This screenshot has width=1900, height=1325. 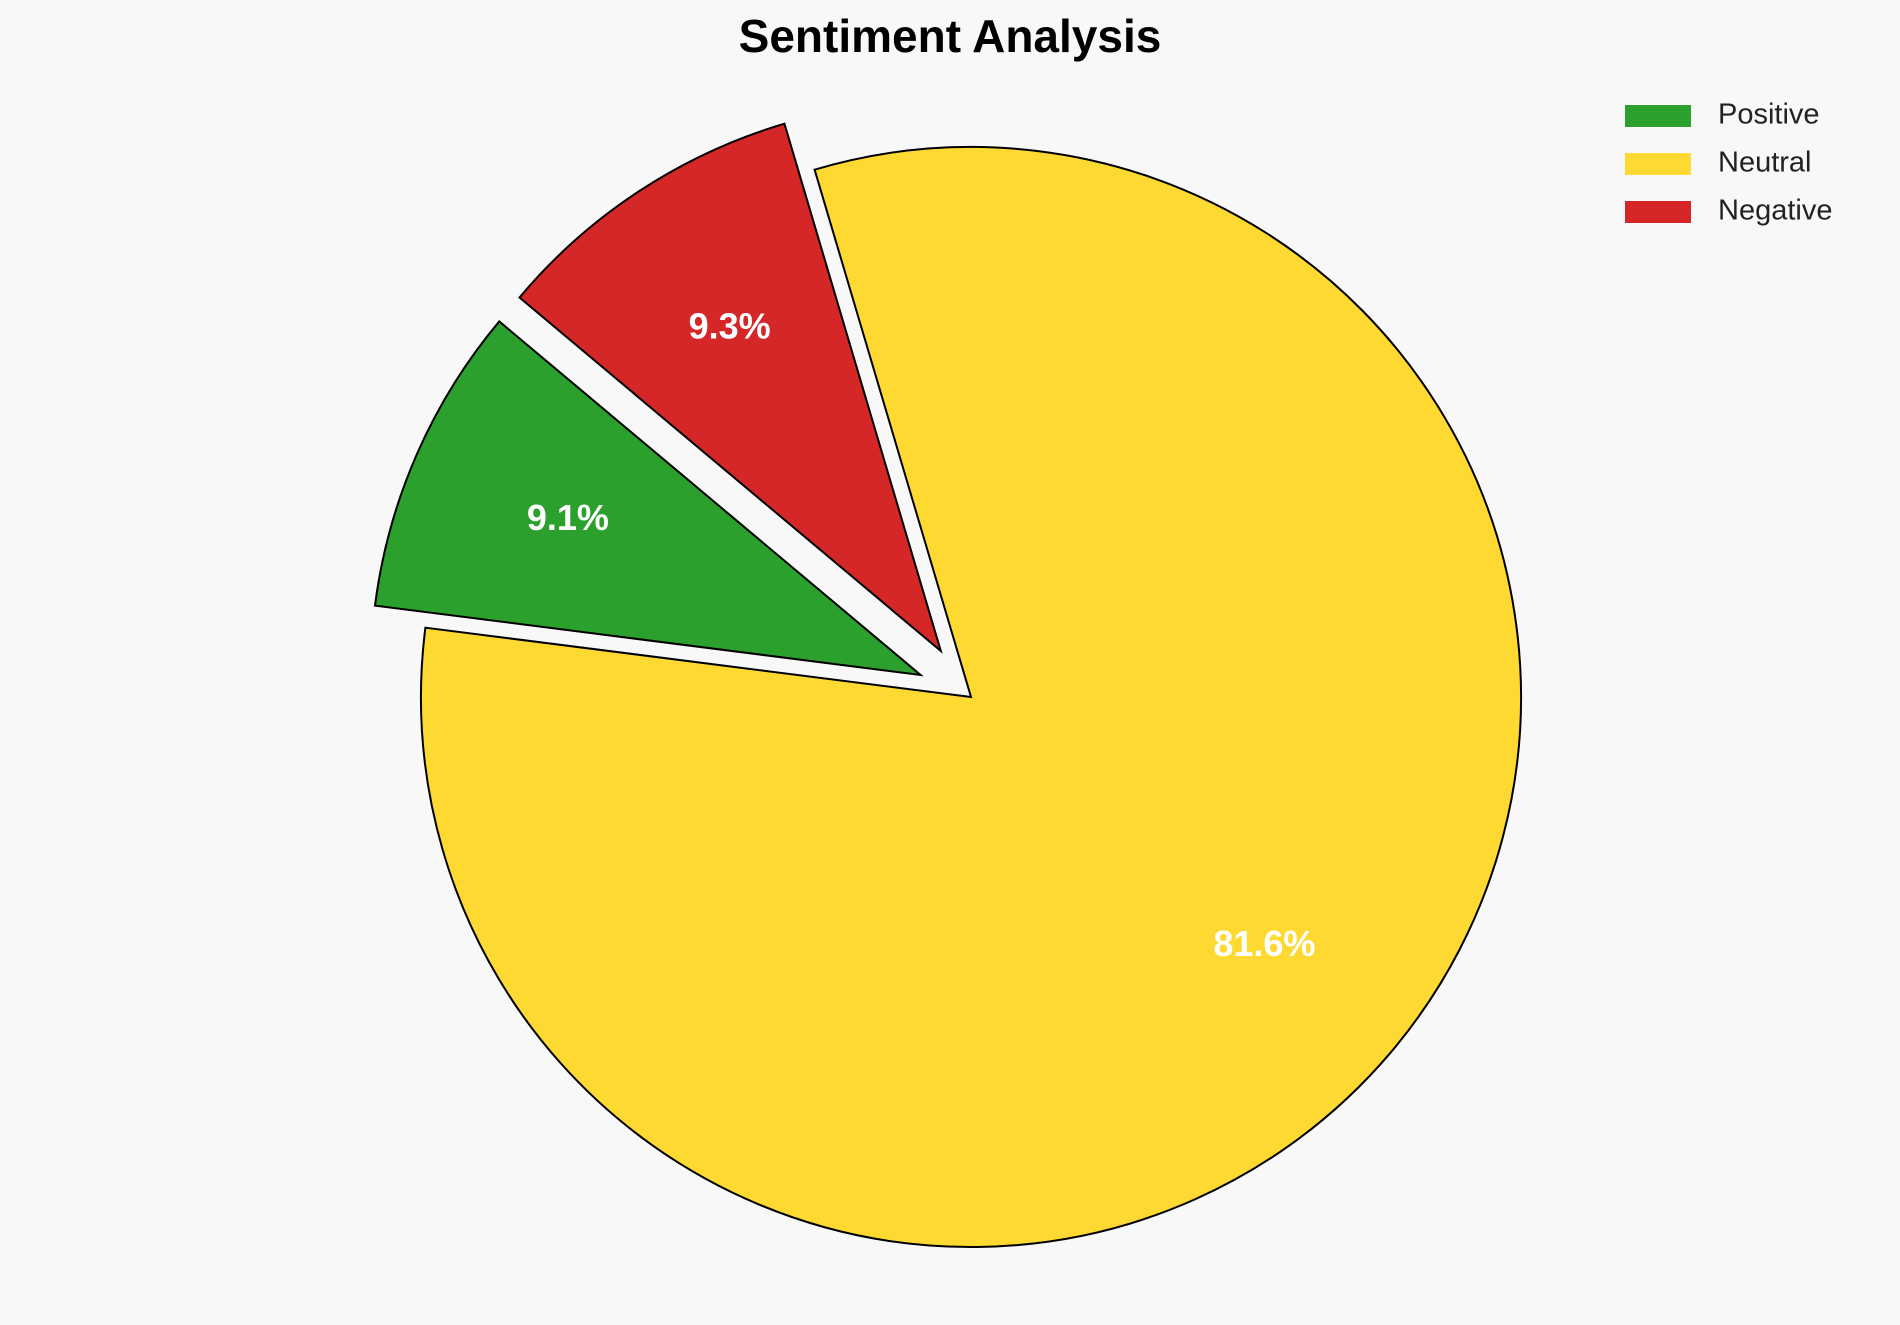 I want to click on slice-label: 81.6%, so click(x=1264, y=943).